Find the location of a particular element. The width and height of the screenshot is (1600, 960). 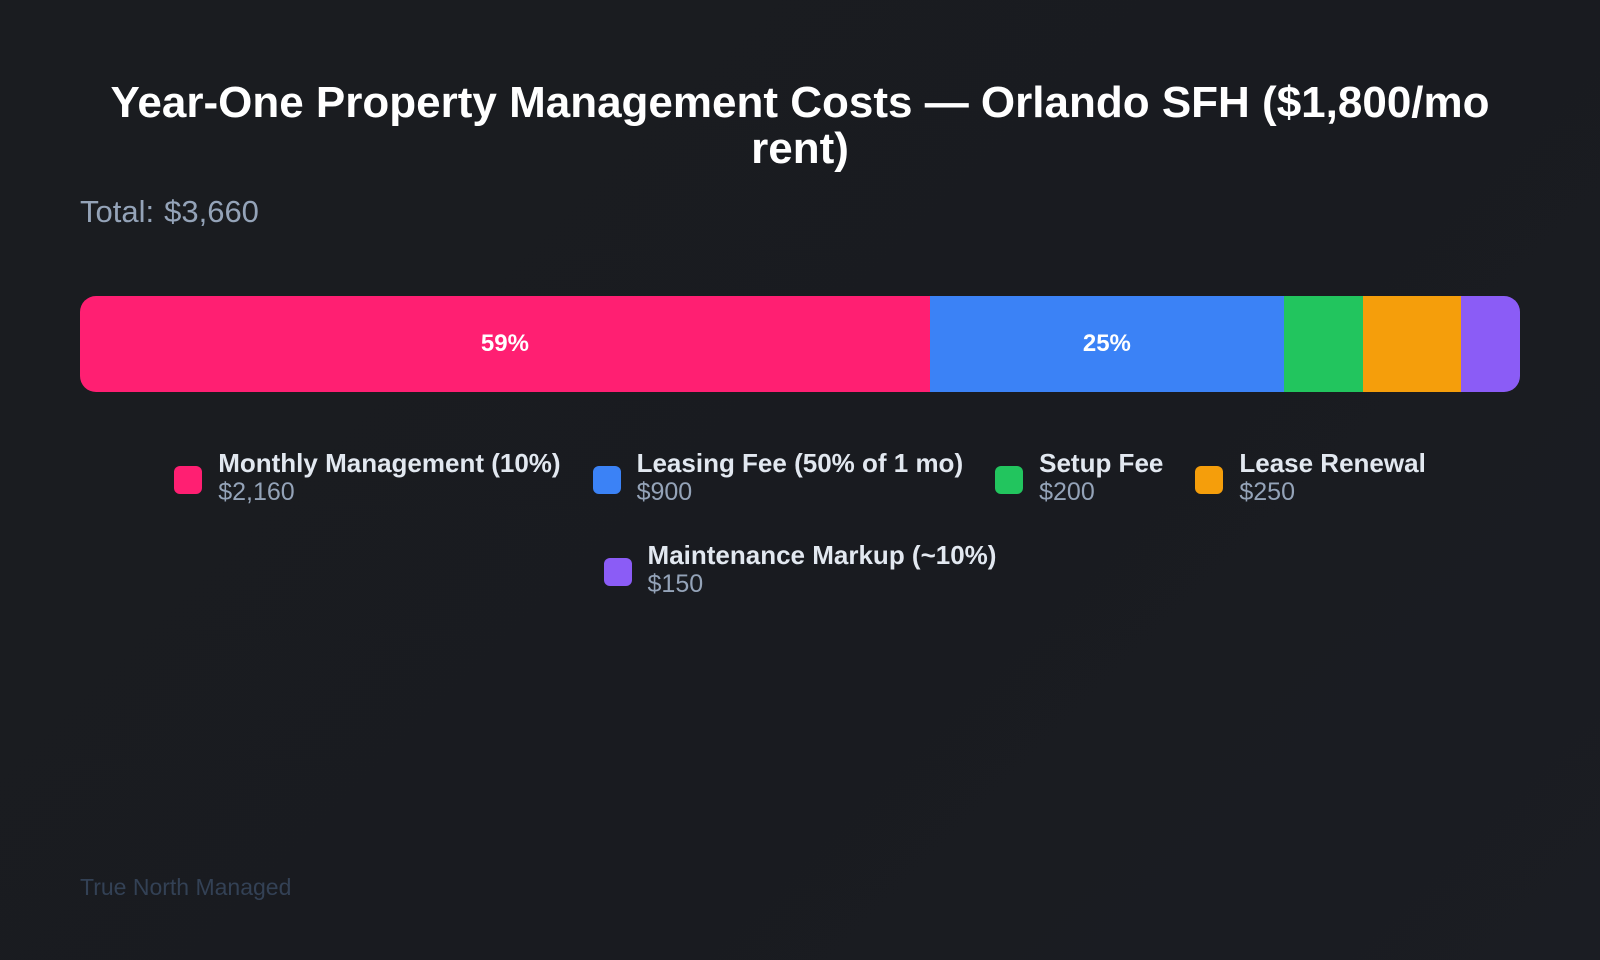

segment-label: 25% is located at coordinates (1106, 343).